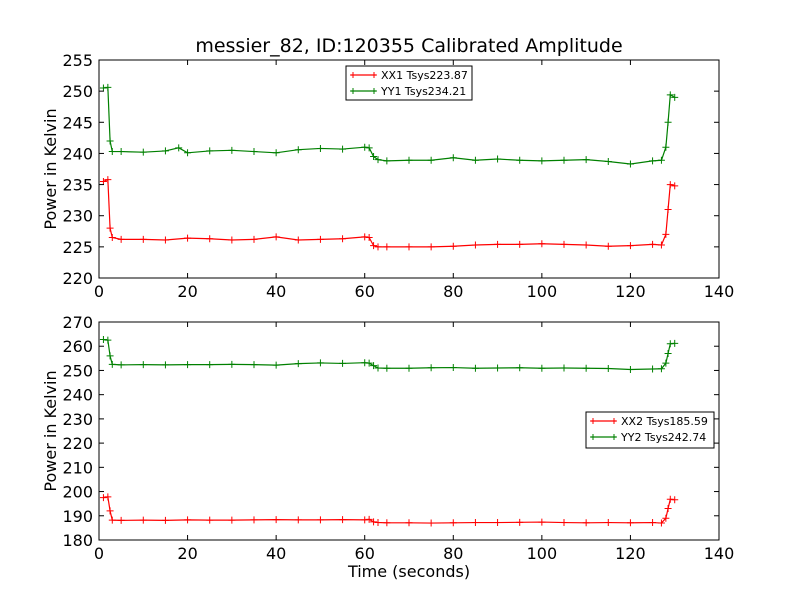 The height and width of the screenshot is (600, 800). What do you see at coordinates (603, 437) in the screenshot?
I see `legend-marker` at bounding box center [603, 437].